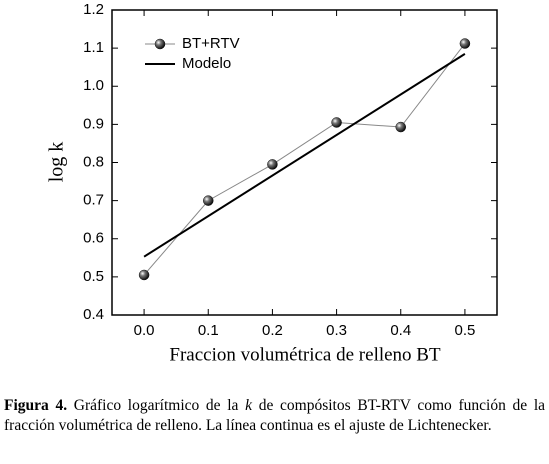 The width and height of the screenshot is (549, 464). I want to click on x-tick-label: 0.1, so click(208, 330).